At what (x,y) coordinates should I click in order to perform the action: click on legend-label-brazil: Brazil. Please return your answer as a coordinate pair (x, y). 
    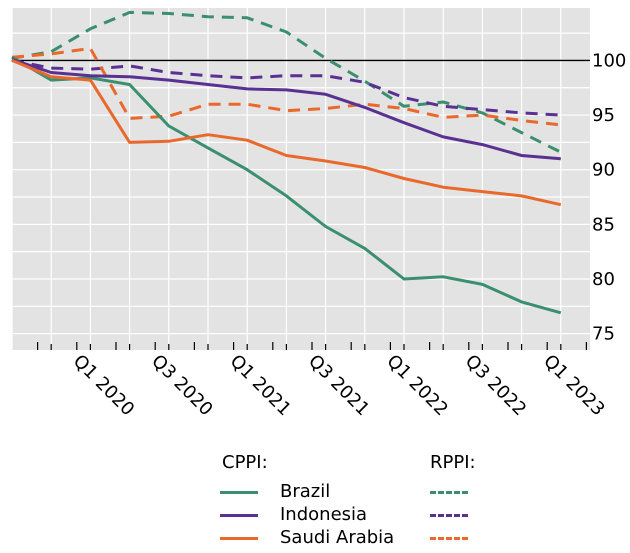
    Looking at the image, I should click on (305, 491).